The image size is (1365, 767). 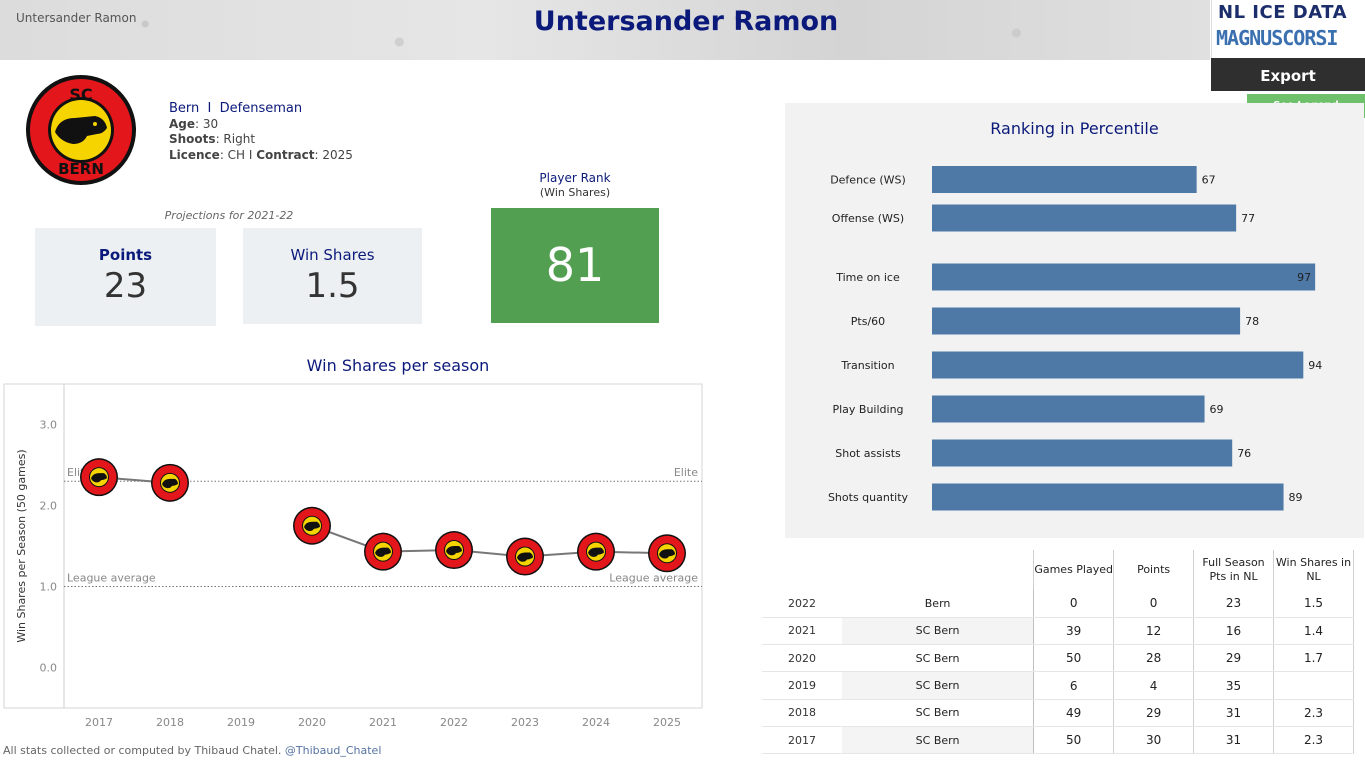 I want to click on header-player-name: Untersander Ramon, so click(x=76, y=18).